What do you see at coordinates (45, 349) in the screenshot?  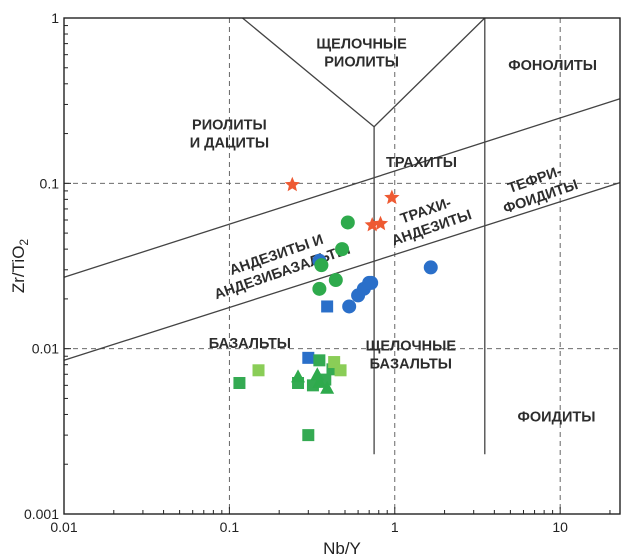 I see `y-tick-label: 0.01` at bounding box center [45, 349].